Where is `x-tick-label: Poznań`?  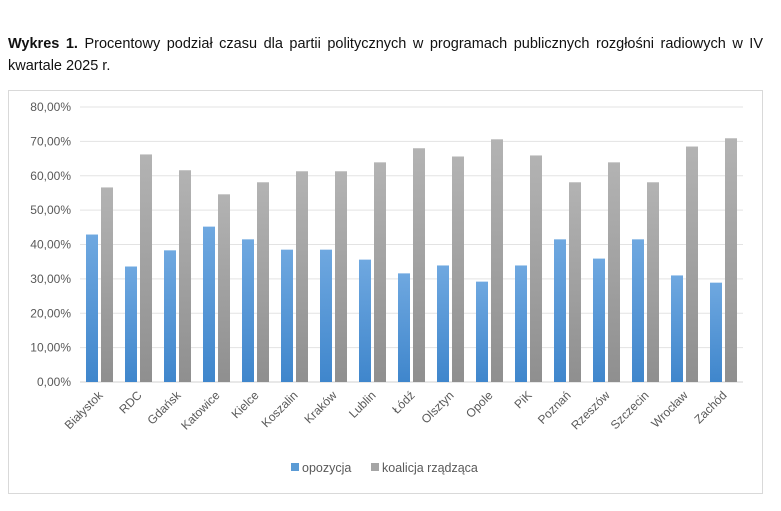 x-tick-label: Poznań is located at coordinates (554, 407).